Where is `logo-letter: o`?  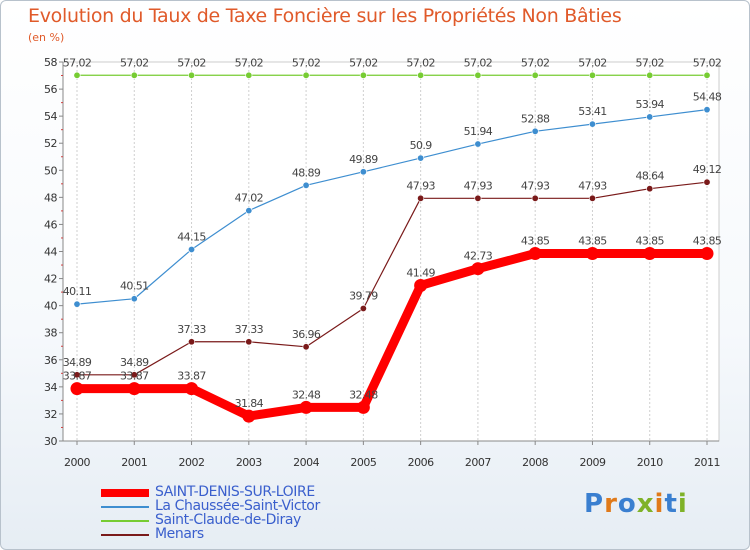
logo-letter: o is located at coordinates (627, 504).